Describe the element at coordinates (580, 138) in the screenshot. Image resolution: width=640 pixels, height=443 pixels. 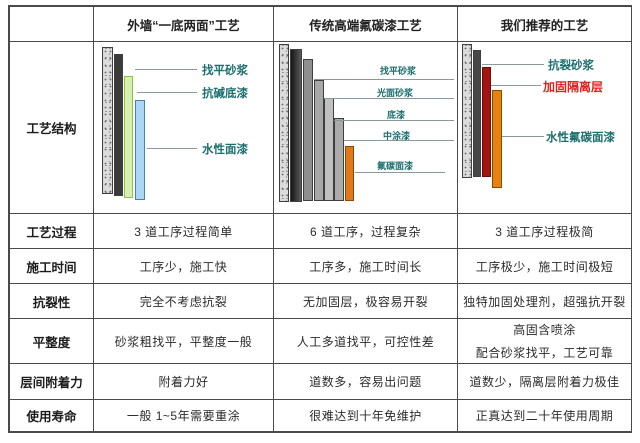
I see `layer-label: 水性氟碳面漆` at that location.